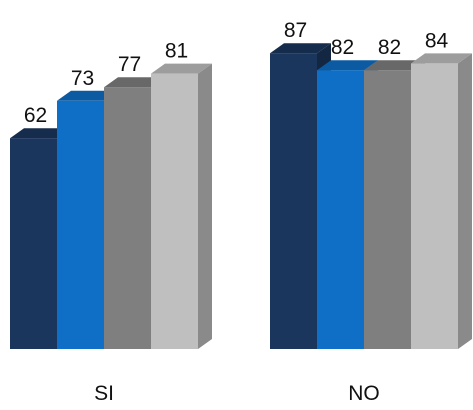 This screenshot has width=473, height=410. What do you see at coordinates (437, 40) in the screenshot?
I see `data-label: 84` at bounding box center [437, 40].